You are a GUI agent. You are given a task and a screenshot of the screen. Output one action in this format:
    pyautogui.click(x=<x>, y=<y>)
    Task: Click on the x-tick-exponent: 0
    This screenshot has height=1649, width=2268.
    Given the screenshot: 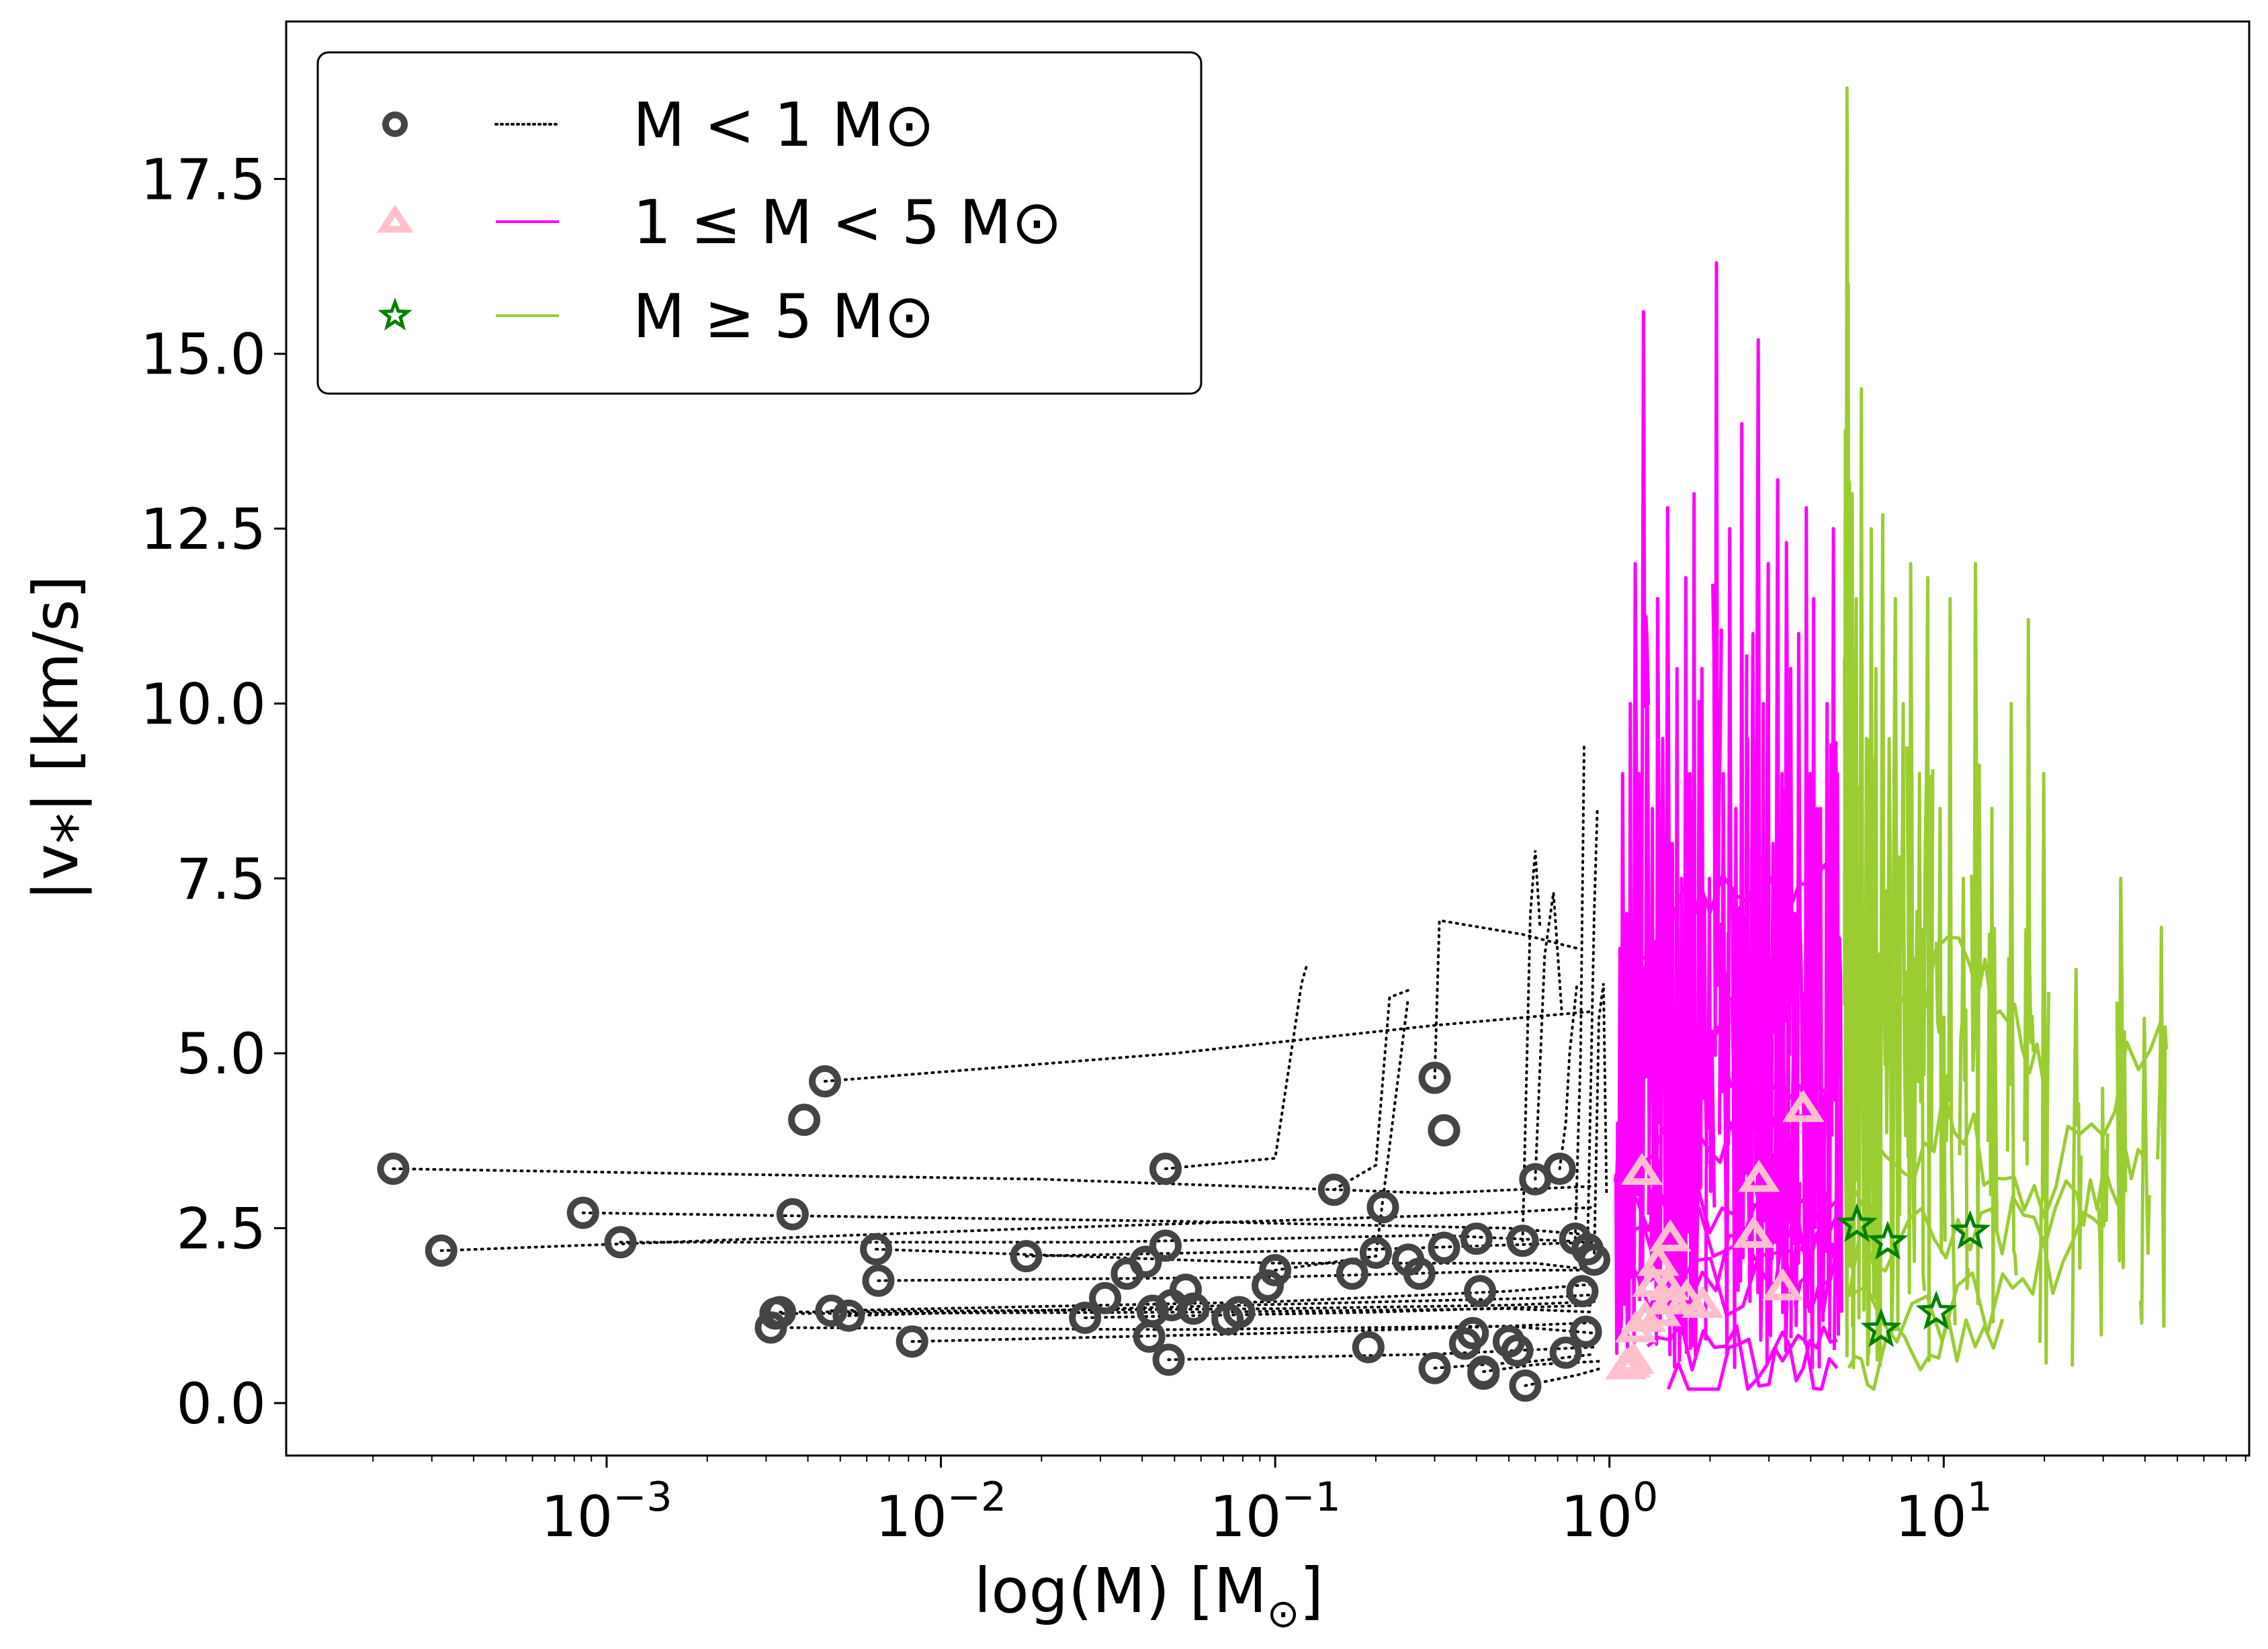 What is the action you would take?
    pyautogui.click(x=1645, y=1497)
    